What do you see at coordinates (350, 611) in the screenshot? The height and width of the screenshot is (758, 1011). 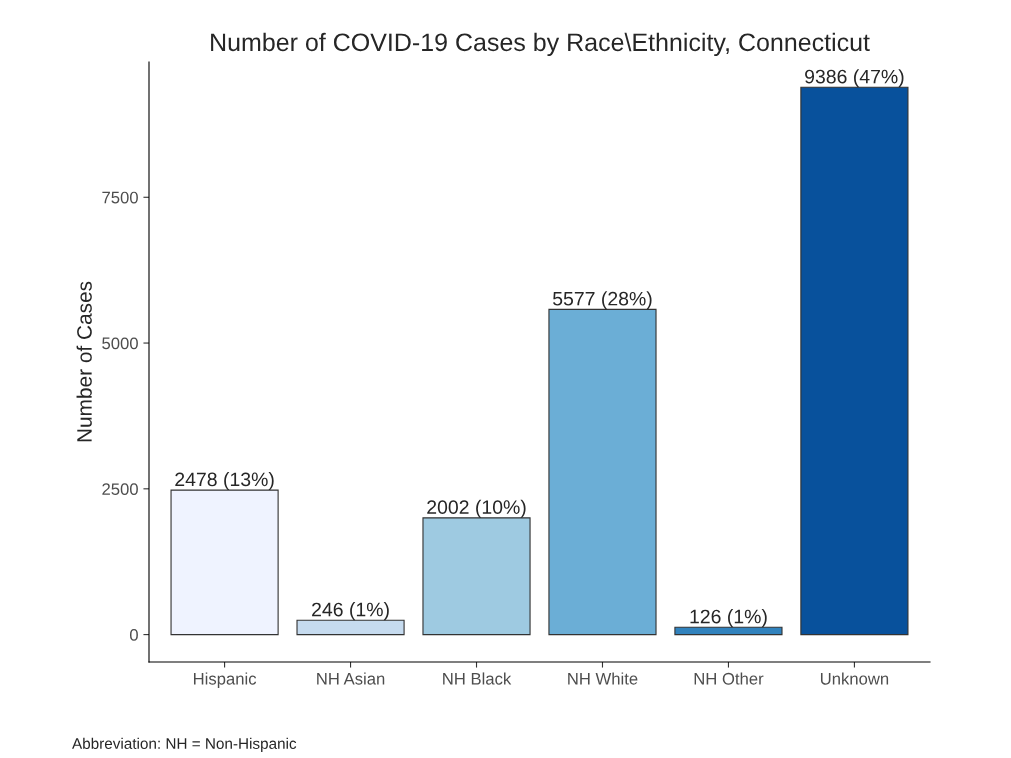 I see `data-label: 246 (1%)` at bounding box center [350, 611].